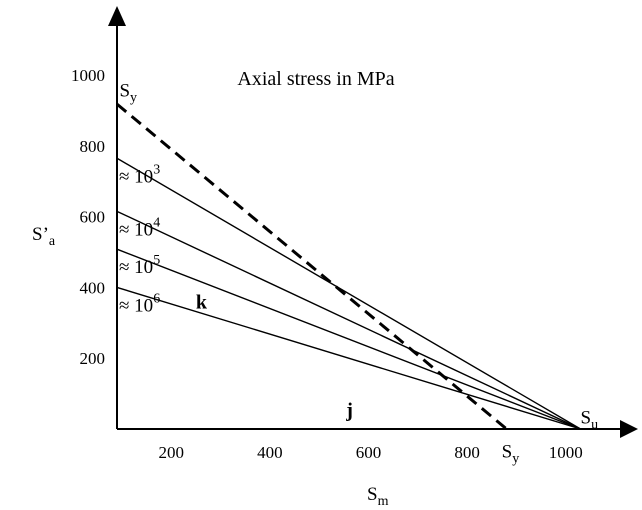 This screenshot has width=642, height=510. I want to click on curve-label-4: ≈ 104, so click(139, 227).